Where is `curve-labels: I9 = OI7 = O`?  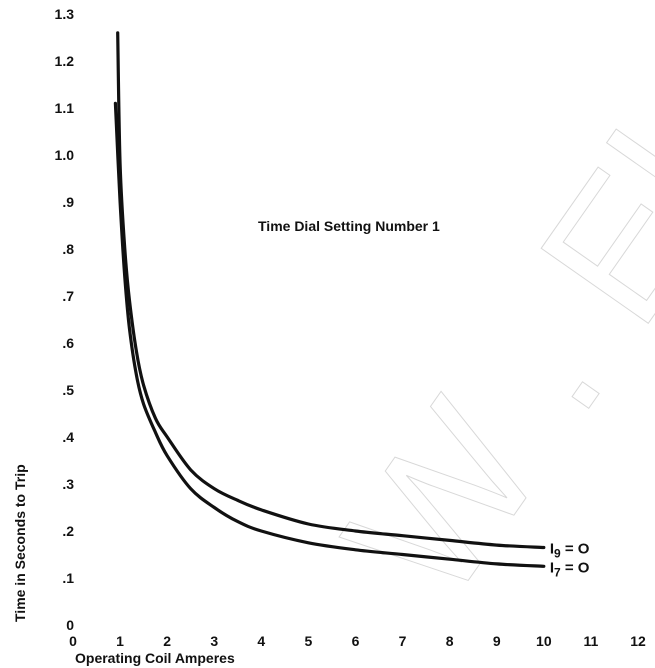 curve-labels: I9 = OI7 = O is located at coordinates (570, 559).